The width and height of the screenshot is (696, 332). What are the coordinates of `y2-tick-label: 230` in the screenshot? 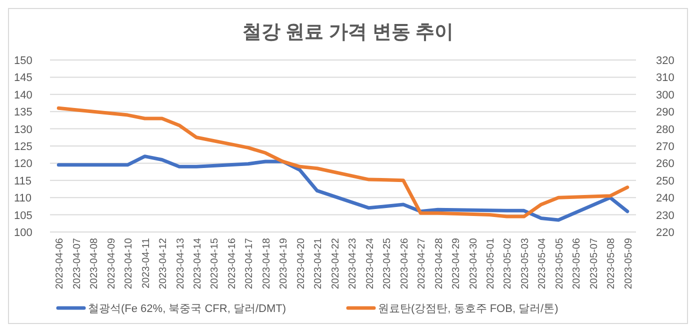 It's located at (665, 216).